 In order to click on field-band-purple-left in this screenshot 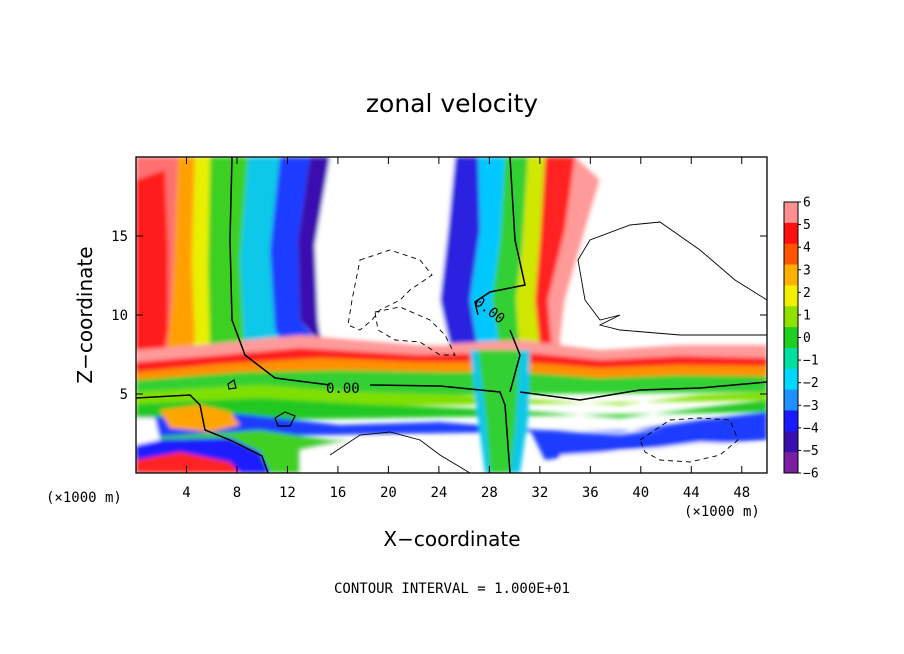, I will do `click(314, 251)`.